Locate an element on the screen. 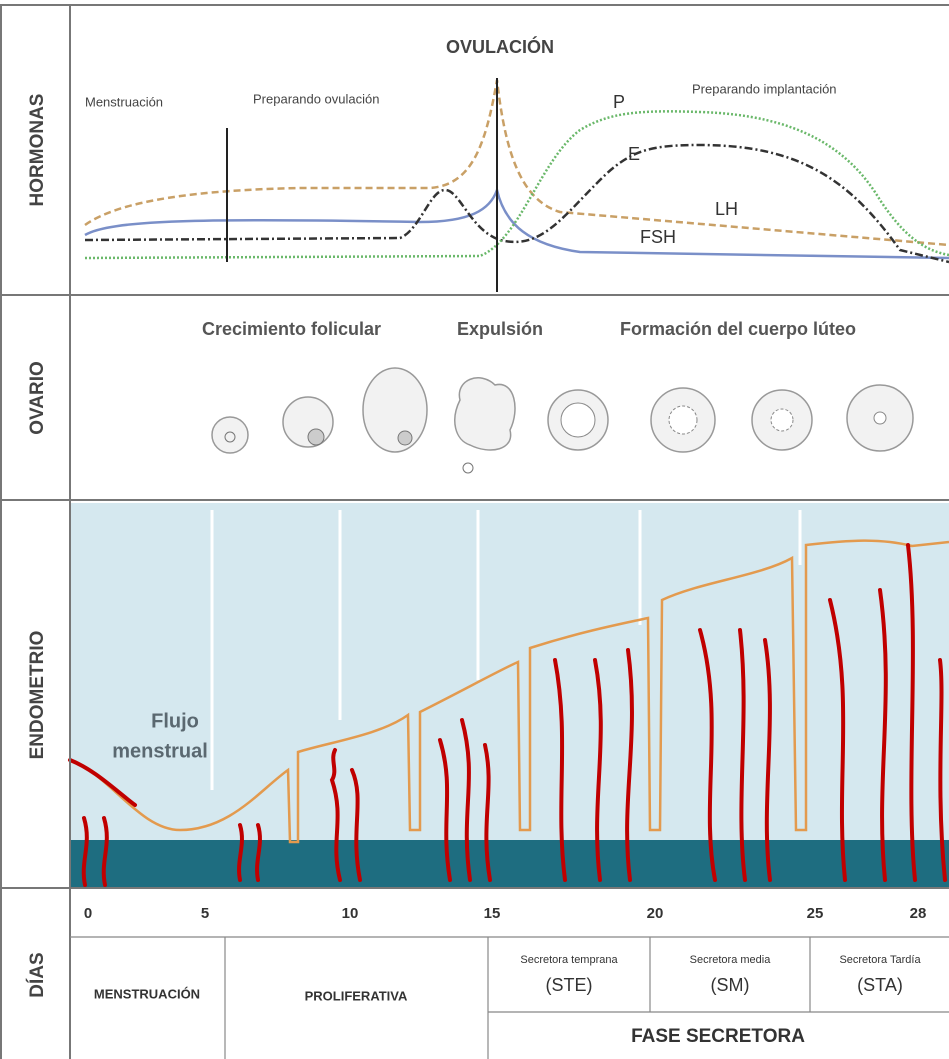 Image resolution: width=949 pixels, height=1059 pixels. day-label: 28 is located at coordinates (918, 913).